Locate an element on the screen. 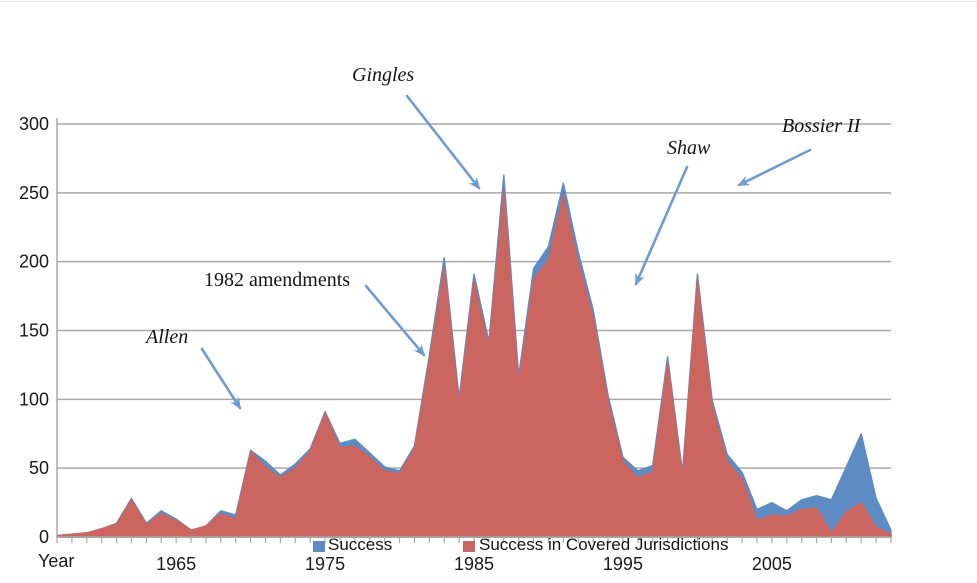 This screenshot has width=977, height=583. annotation-arrow-bossier-ii is located at coordinates (774, 167).